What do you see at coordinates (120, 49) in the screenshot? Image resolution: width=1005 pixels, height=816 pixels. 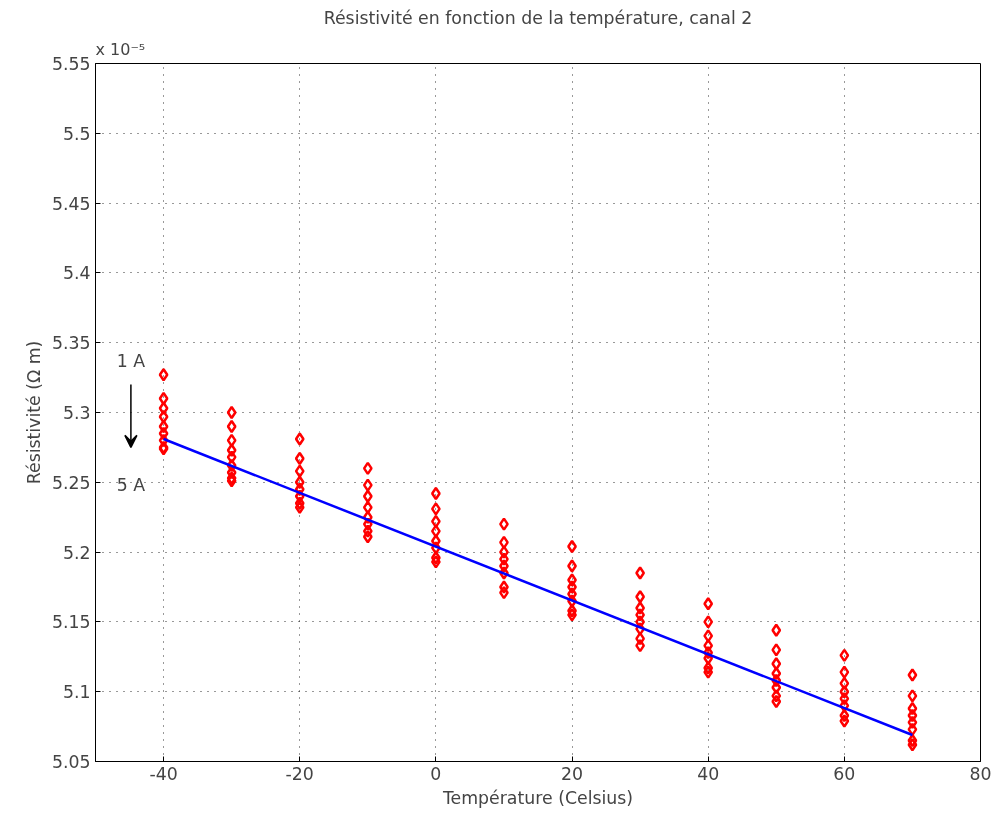 I see `text: x 10⁻⁵` at bounding box center [120, 49].